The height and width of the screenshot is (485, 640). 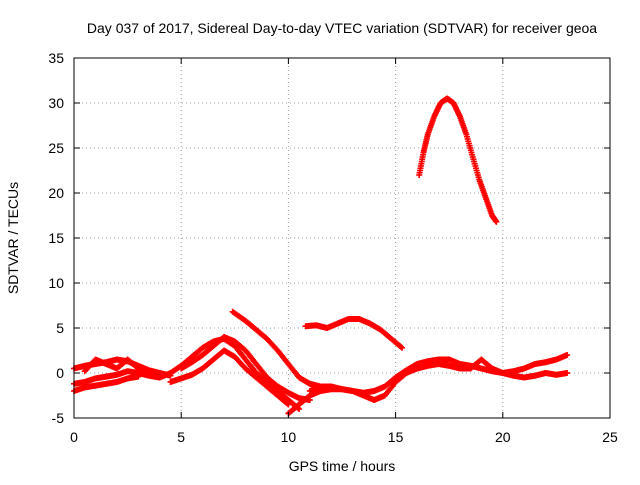 I want to click on y-tick-label: 5, so click(x=60, y=328).